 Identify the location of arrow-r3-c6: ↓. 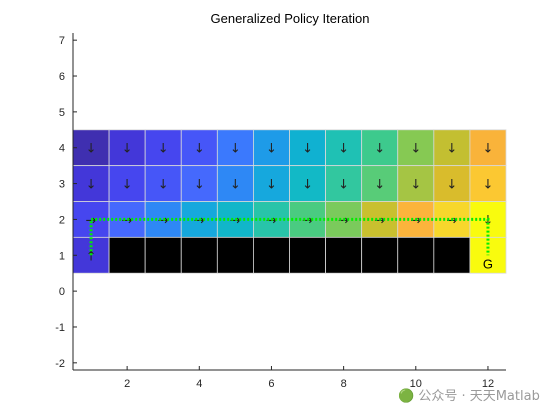
(271, 185).